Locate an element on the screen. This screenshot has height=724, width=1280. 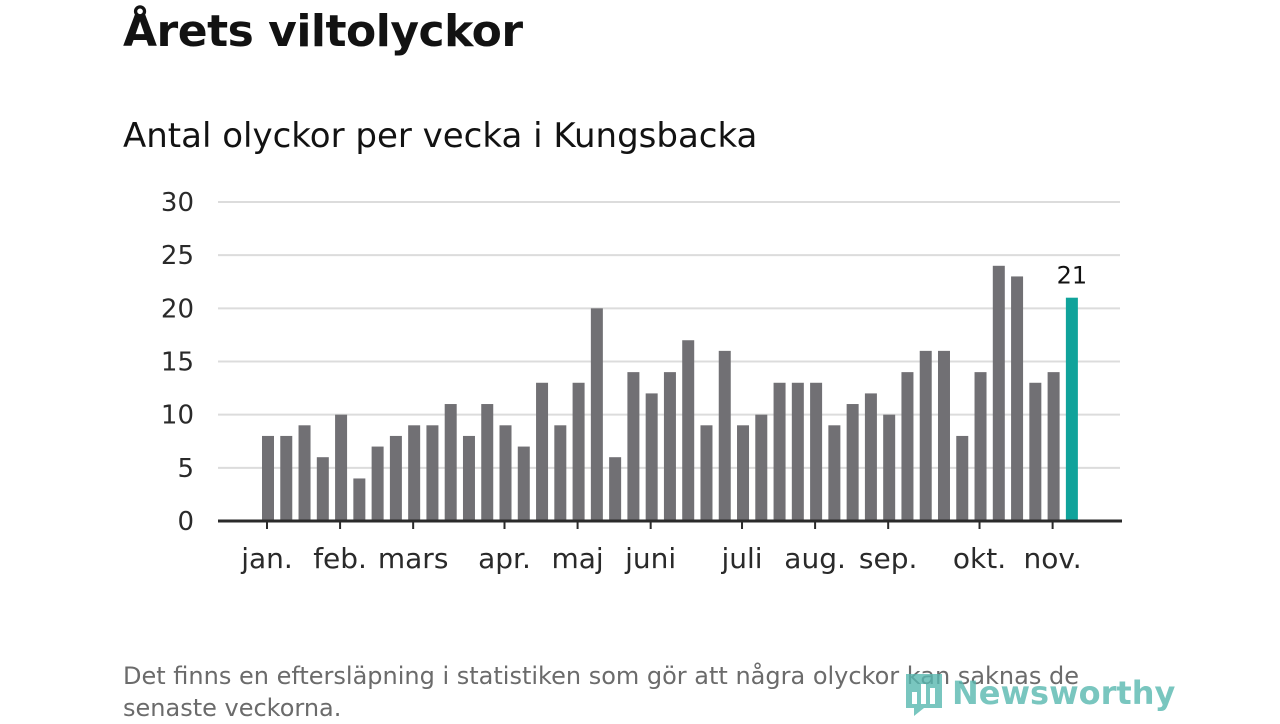
y-tick-label: 15 is located at coordinates (177, 363).